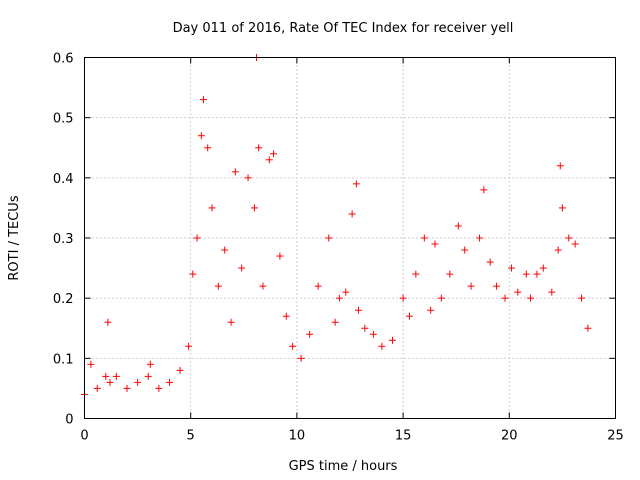 The width and height of the screenshot is (640, 480). I want to click on y-tick-label: 0.2, so click(63, 299).